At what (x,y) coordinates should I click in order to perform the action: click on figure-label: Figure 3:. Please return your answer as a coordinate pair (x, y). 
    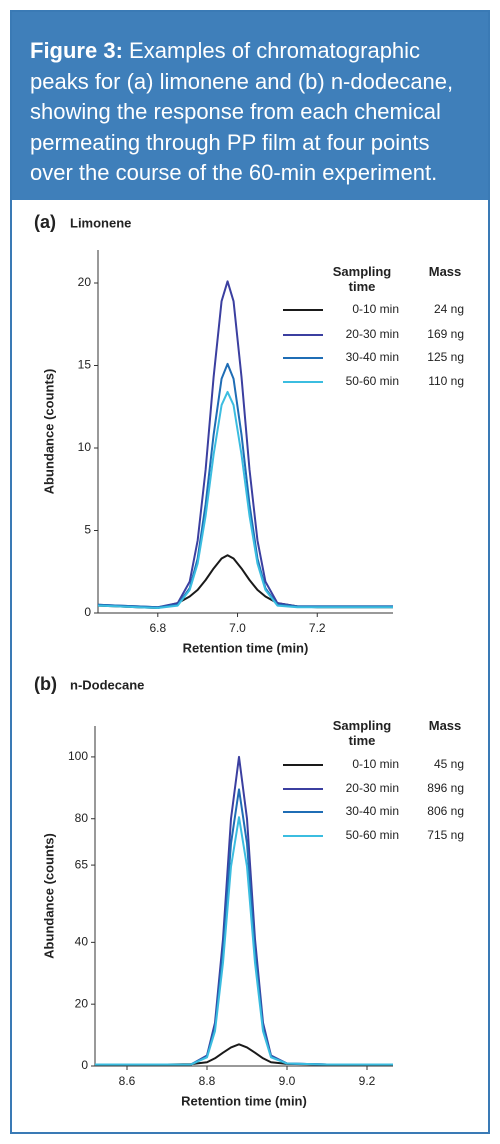
    Looking at the image, I should click on (76, 50).